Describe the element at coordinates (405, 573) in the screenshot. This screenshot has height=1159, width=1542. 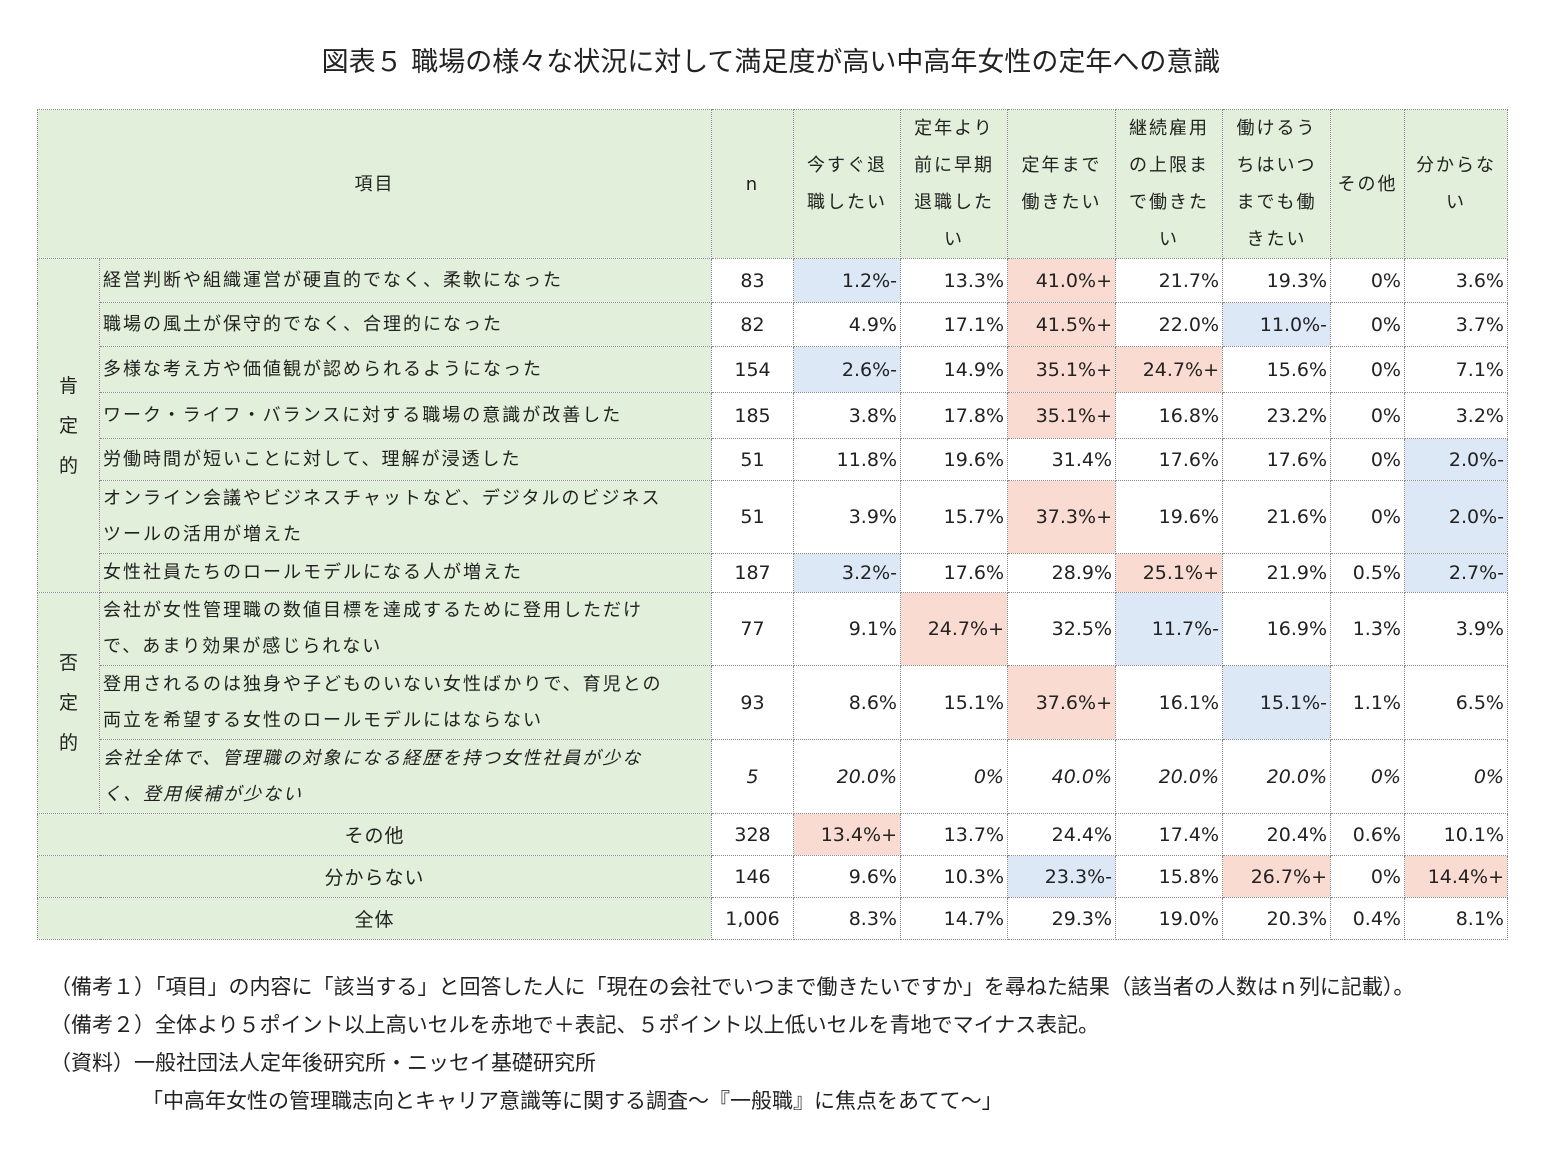
I see `row-label: 女性社員たちのロールモデルになる人が増えた` at that location.